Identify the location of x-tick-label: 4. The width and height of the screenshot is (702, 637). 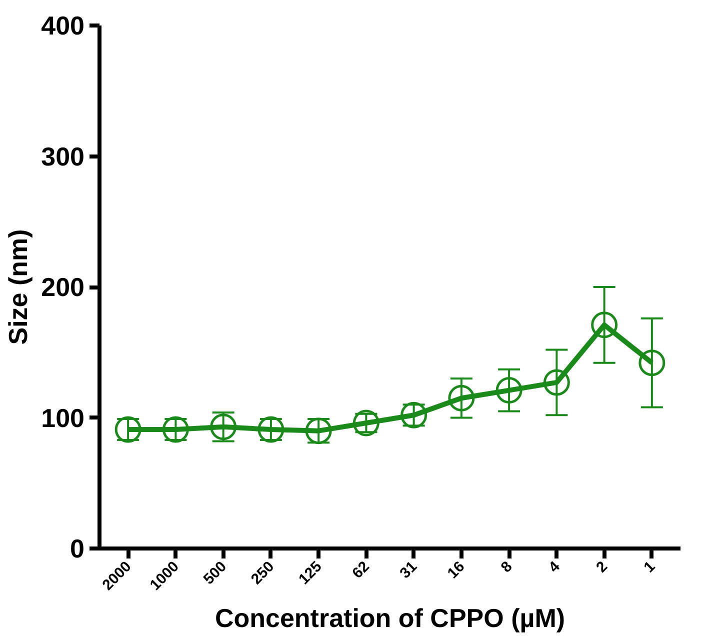
(554, 567).